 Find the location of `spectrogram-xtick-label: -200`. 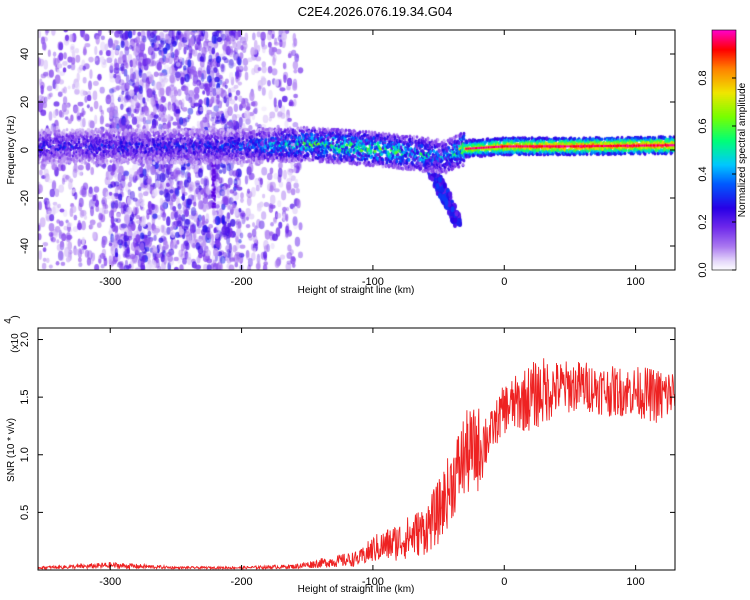

spectrogram-xtick-label: -200 is located at coordinates (242, 282).